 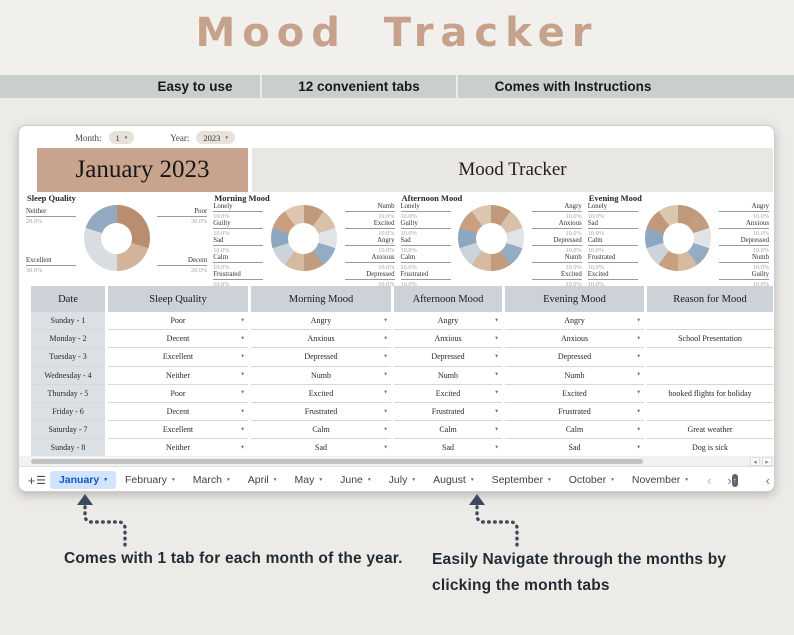 What do you see at coordinates (238, 211) in the screenshot?
I see `chart-slice-label: Lonely 10.0%` at bounding box center [238, 211].